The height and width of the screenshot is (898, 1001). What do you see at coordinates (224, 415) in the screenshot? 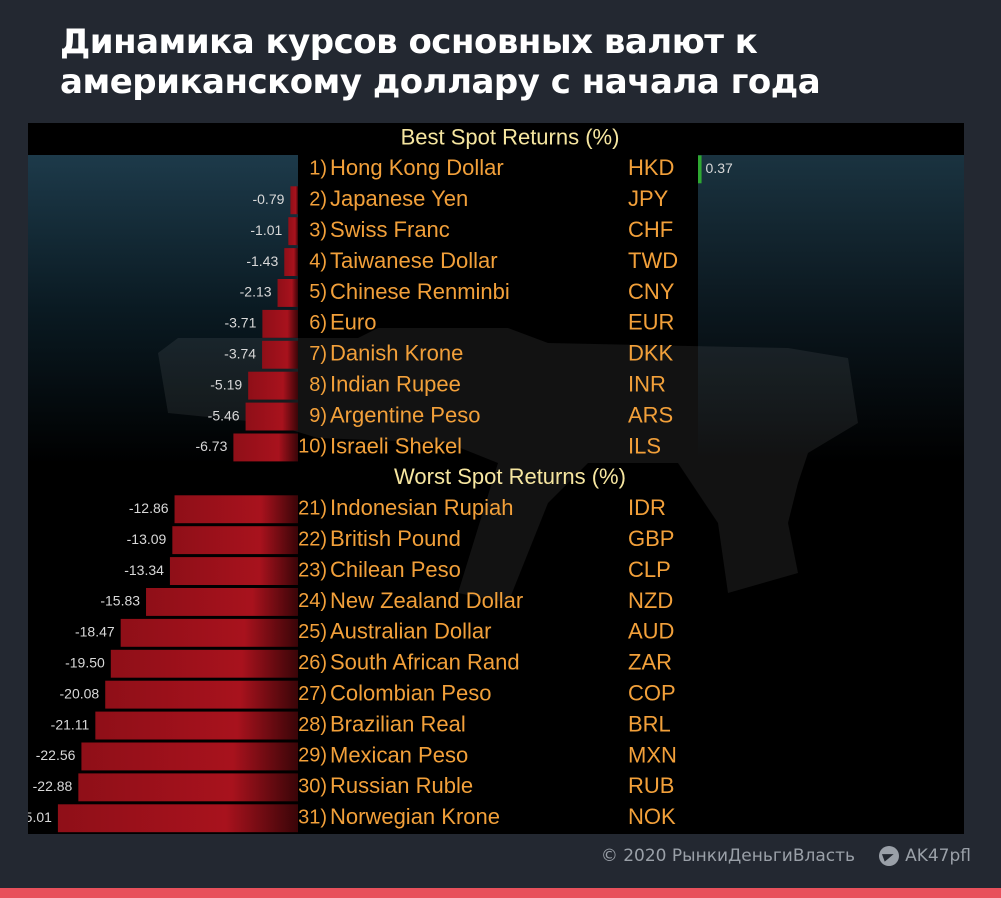
I see `value-label-ars: -5.46` at bounding box center [224, 415].